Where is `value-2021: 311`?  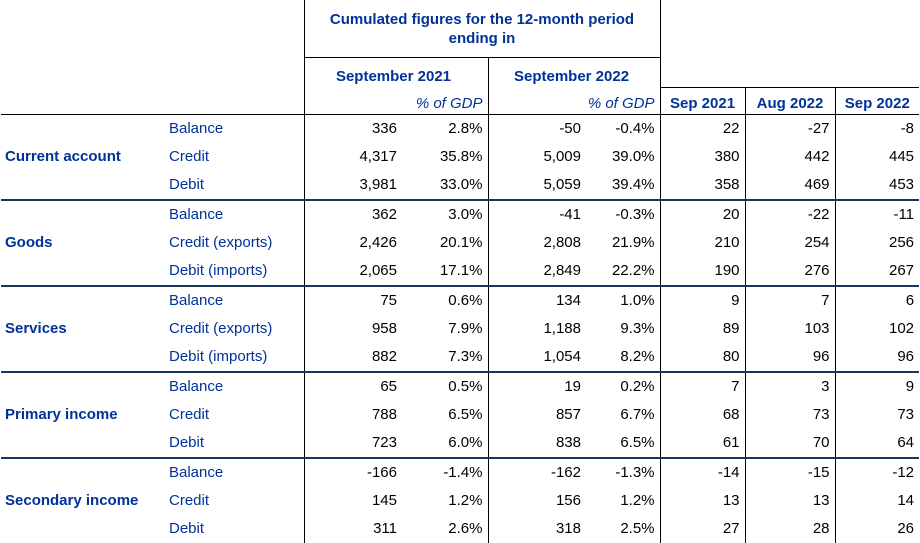 value-2021: 311 is located at coordinates (352, 528).